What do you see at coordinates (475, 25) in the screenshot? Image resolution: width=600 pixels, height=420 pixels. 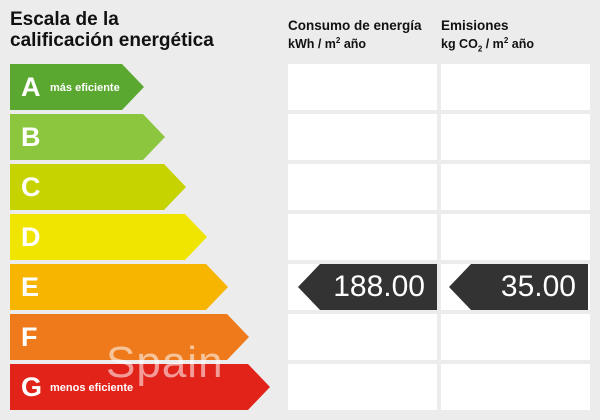 I see `emisiones-label: Emisiones` at bounding box center [475, 25].